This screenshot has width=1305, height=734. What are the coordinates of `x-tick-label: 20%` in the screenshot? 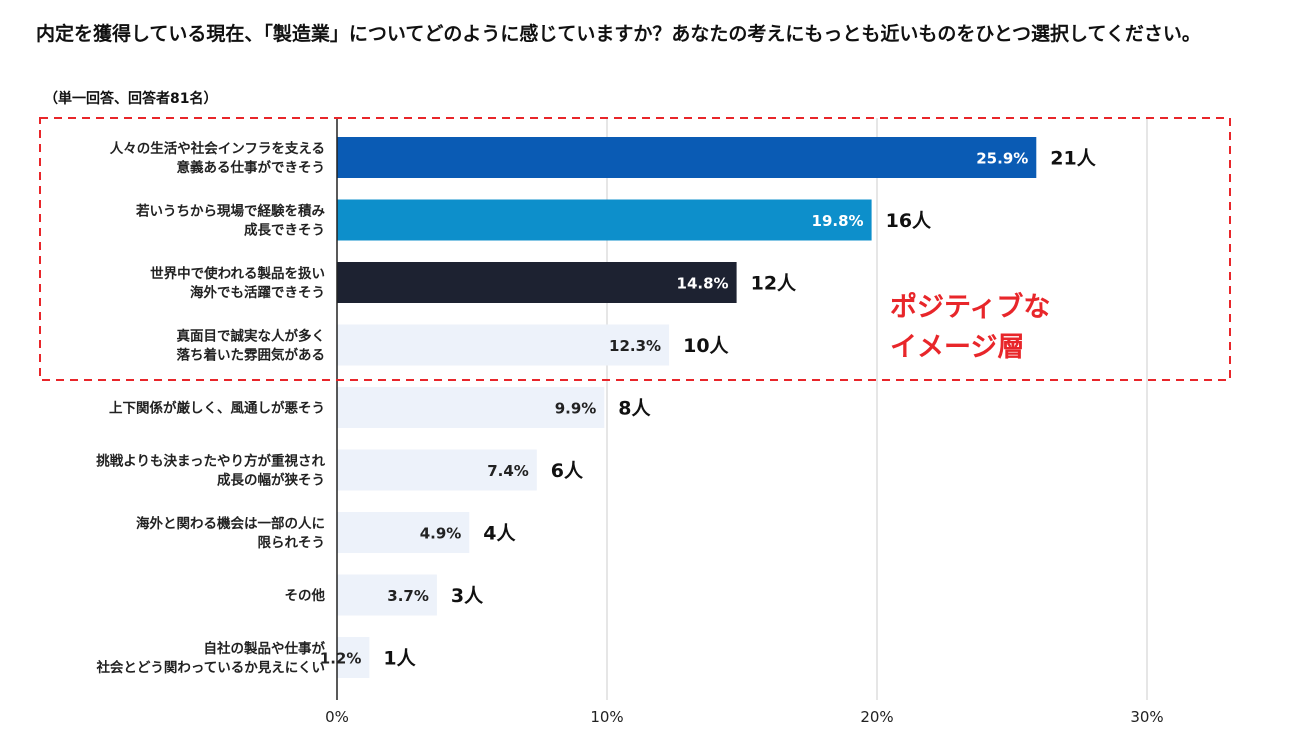 It's located at (876, 717).